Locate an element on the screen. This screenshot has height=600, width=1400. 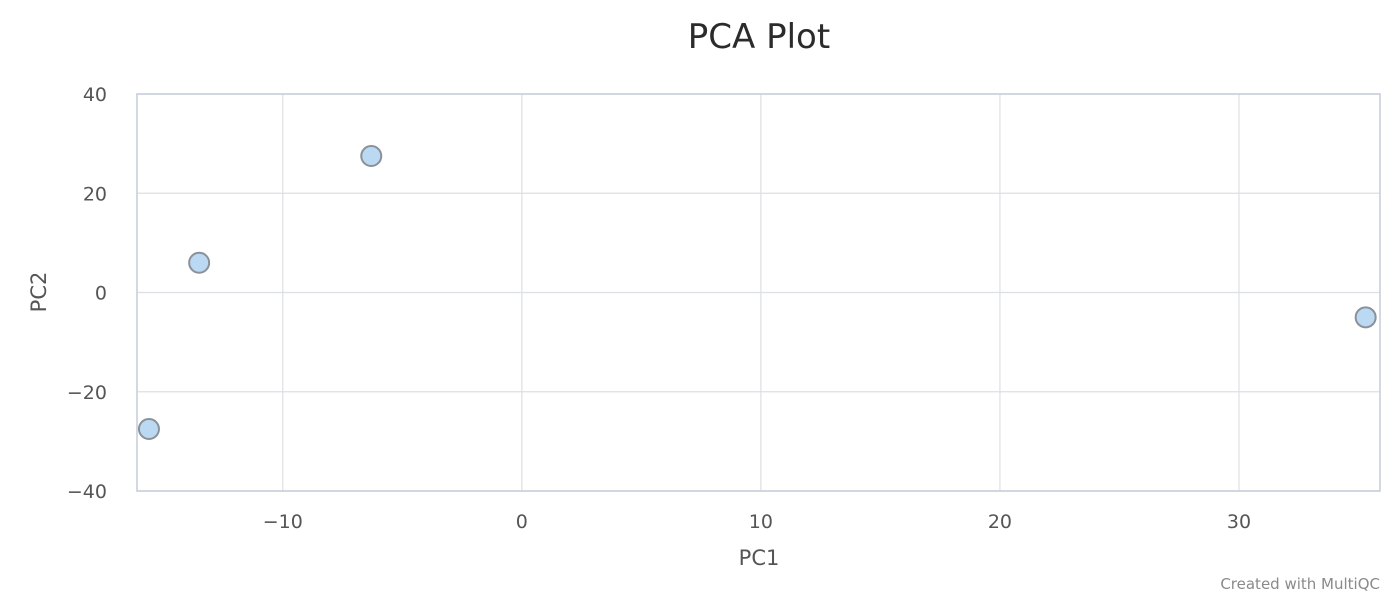
y-tick-label: 0 is located at coordinates (101, 294).